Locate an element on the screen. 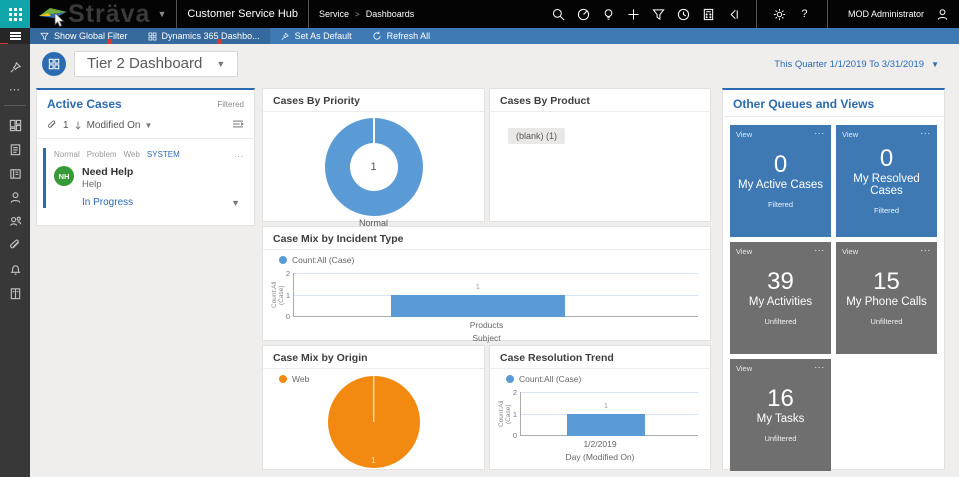  user-avatar-icon is located at coordinates (942, 14).